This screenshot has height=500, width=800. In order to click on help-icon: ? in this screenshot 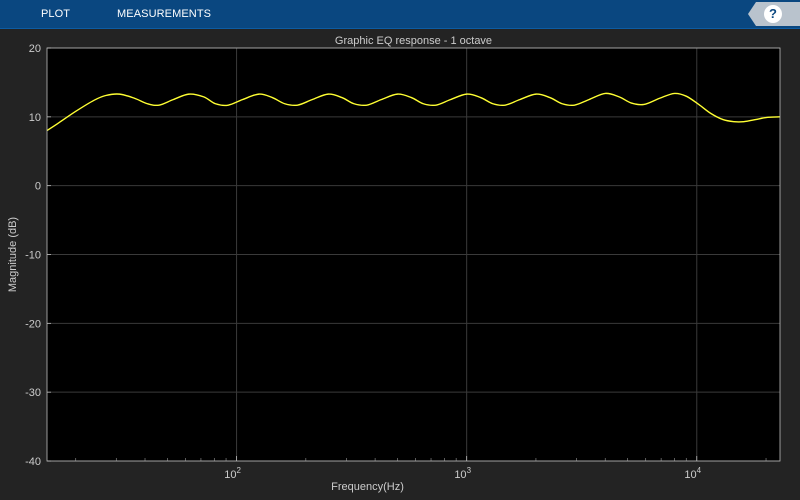, I will do `click(773, 14)`.